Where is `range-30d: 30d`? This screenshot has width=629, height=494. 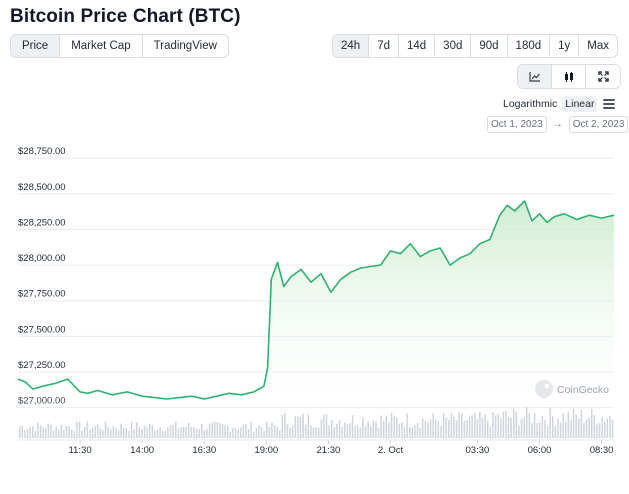 range-30d: 30d is located at coordinates (453, 46).